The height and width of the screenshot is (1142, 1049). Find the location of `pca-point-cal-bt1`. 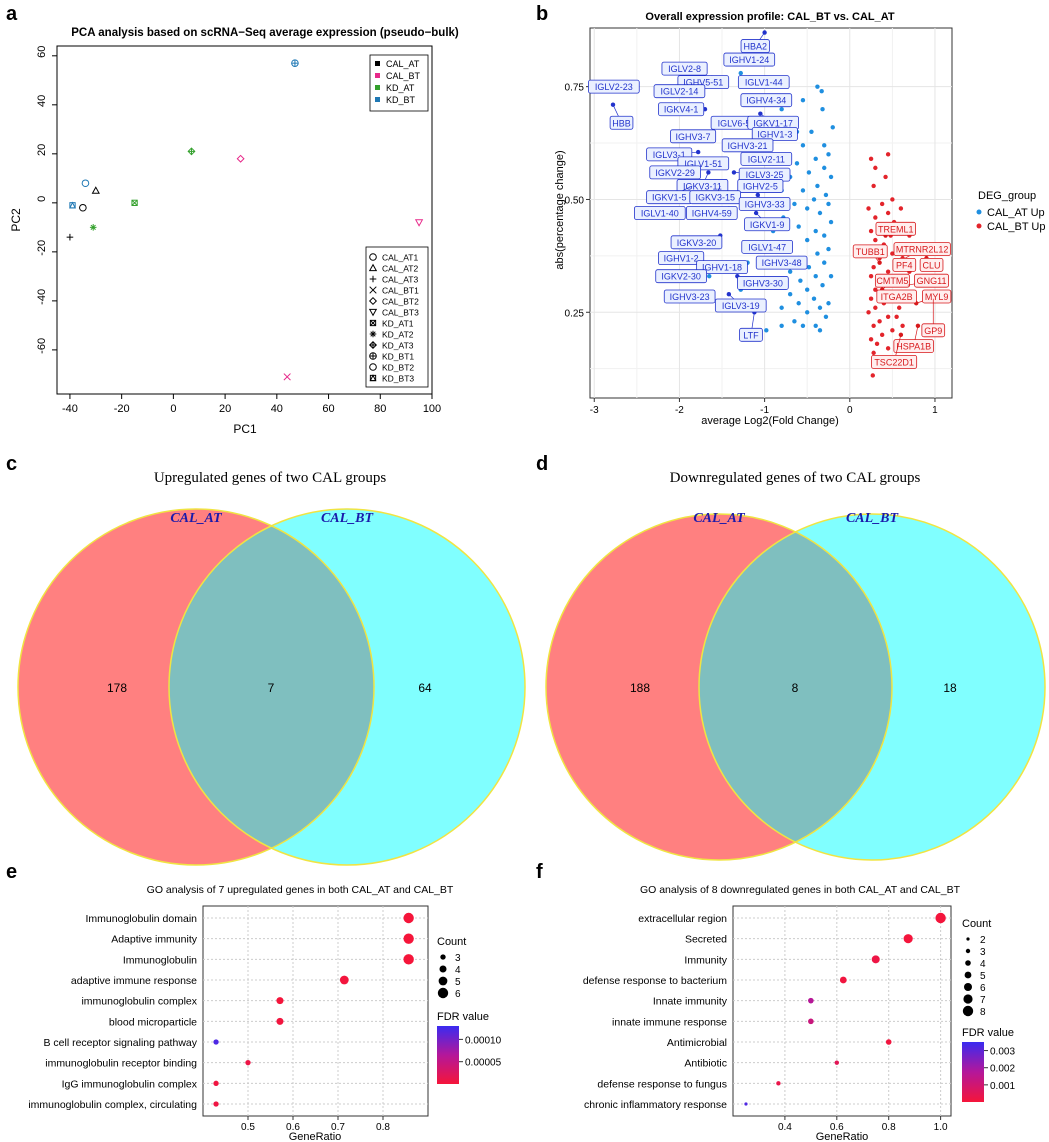

pca-point-cal-bt1 is located at coordinates (287, 377).